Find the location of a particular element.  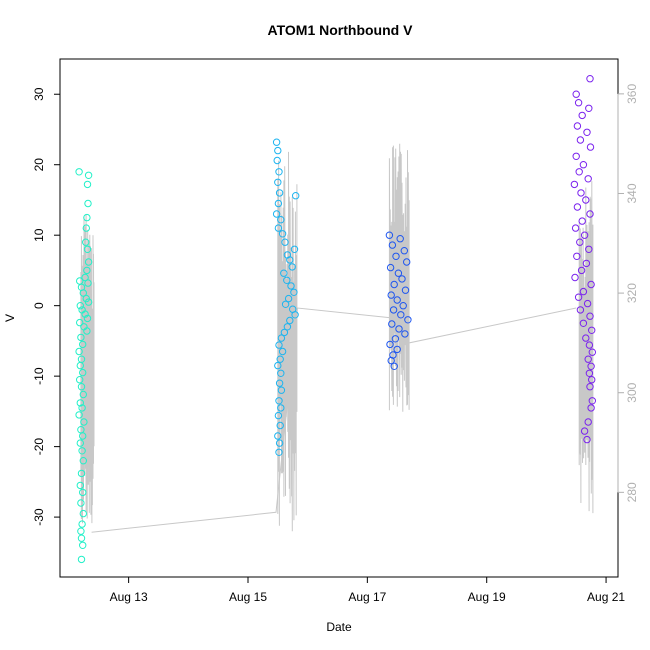

y2-tick-label: 280 is located at coordinates (632, 492).